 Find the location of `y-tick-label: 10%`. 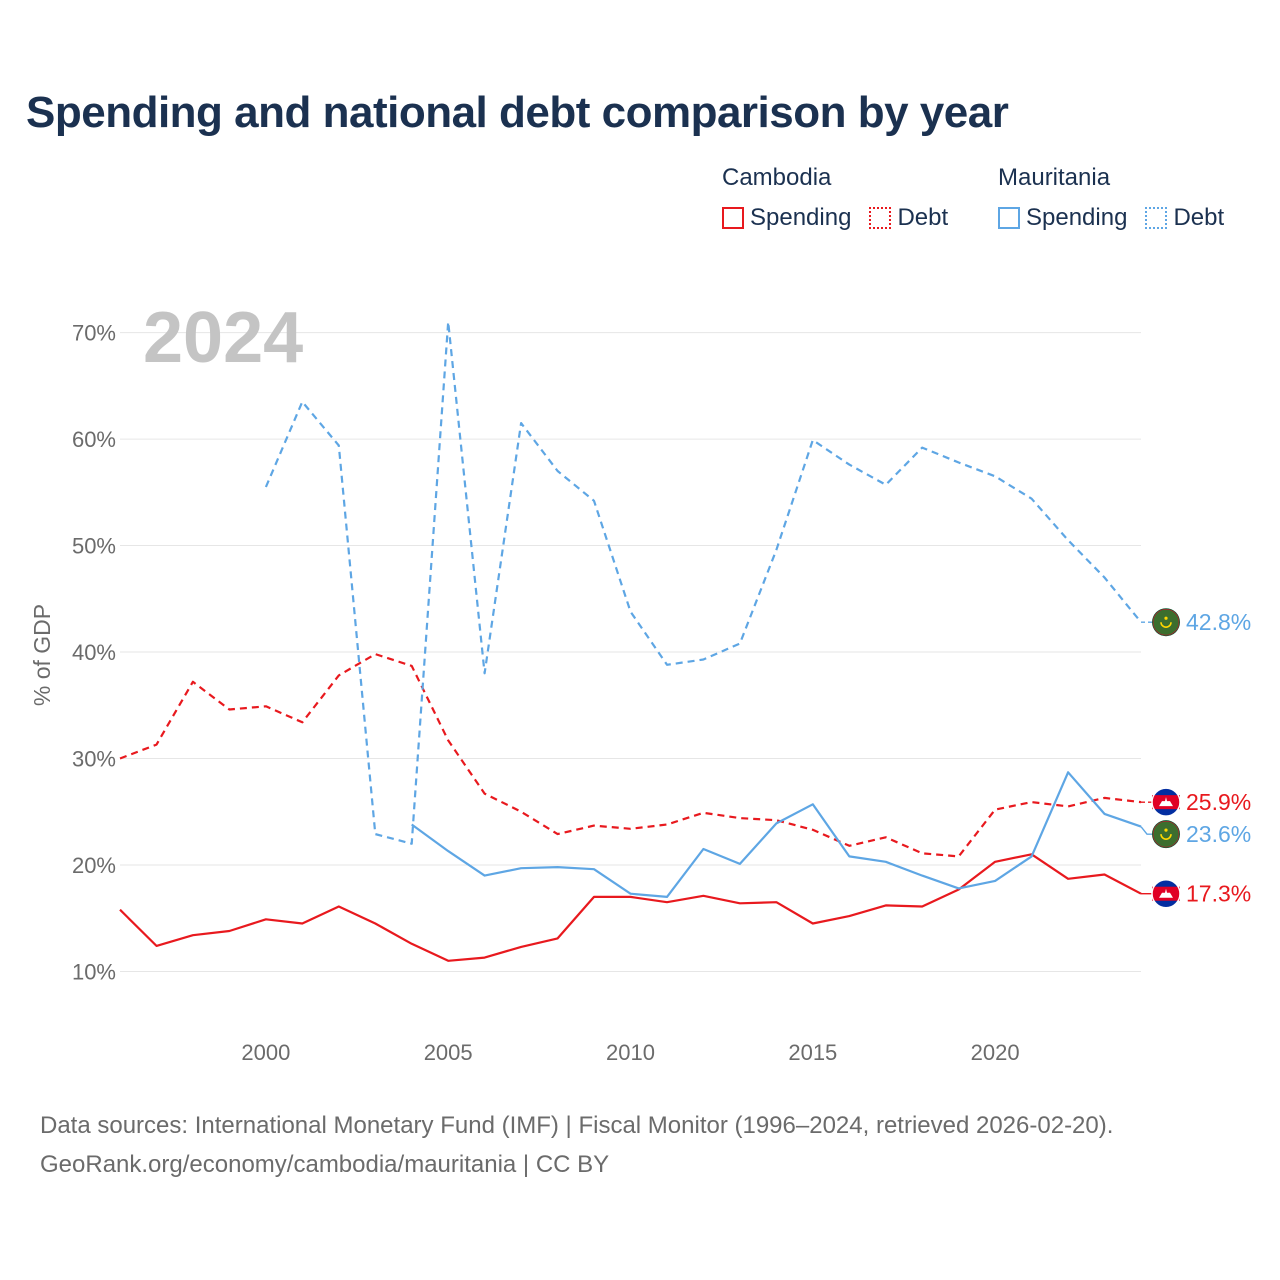

y-tick-label: 10% is located at coordinates (94, 971).